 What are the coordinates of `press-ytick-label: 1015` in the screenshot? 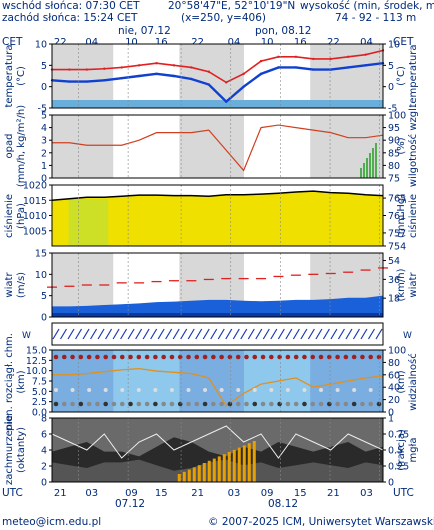 It's located at (35, 201).